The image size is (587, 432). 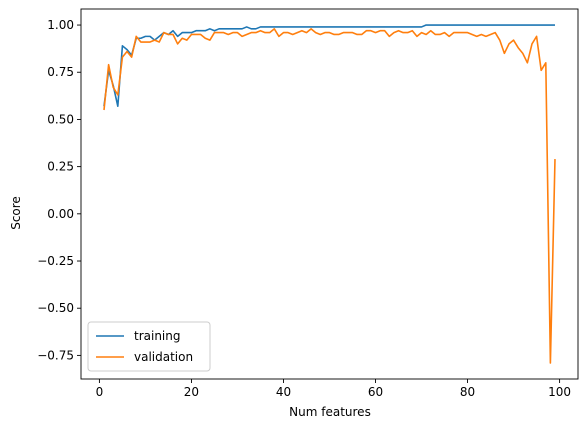 What do you see at coordinates (333, 389) in the screenshot?
I see `x-axis: 0 20 40 60 80 100` at bounding box center [333, 389].